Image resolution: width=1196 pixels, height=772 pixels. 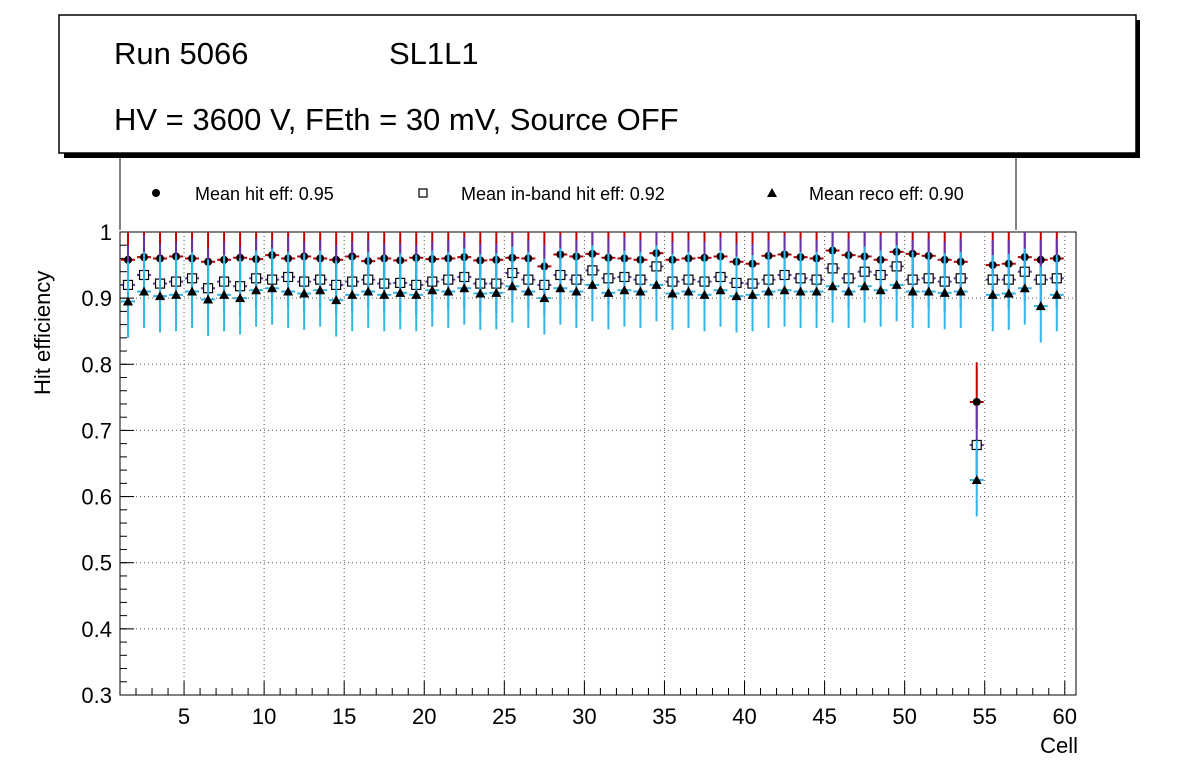 What do you see at coordinates (106, 232) in the screenshot?
I see `y-tick-label: 1` at bounding box center [106, 232].